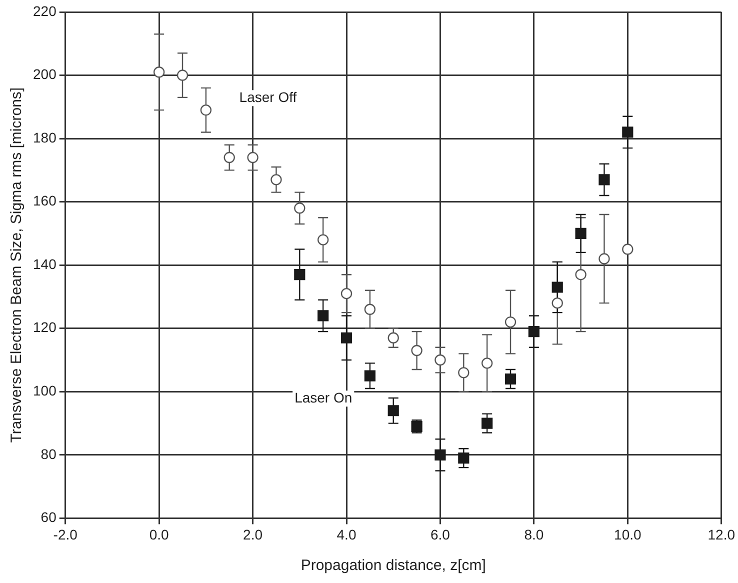 The height and width of the screenshot is (583, 738). Describe the element at coordinates (253, 534) in the screenshot. I see `x-tick-label: 2.0` at that location.